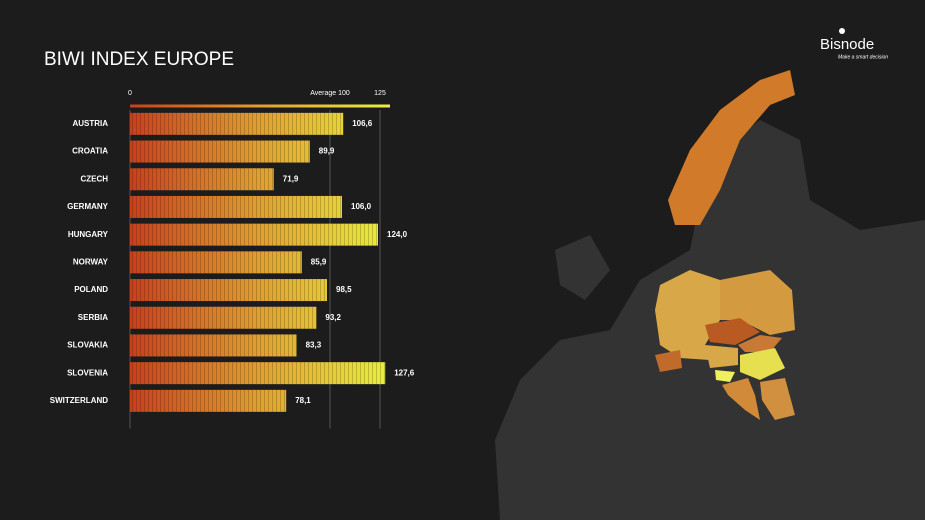 The height and width of the screenshot is (520, 925). What do you see at coordinates (319, 261) in the screenshot?
I see `value-label: 85,9` at bounding box center [319, 261].